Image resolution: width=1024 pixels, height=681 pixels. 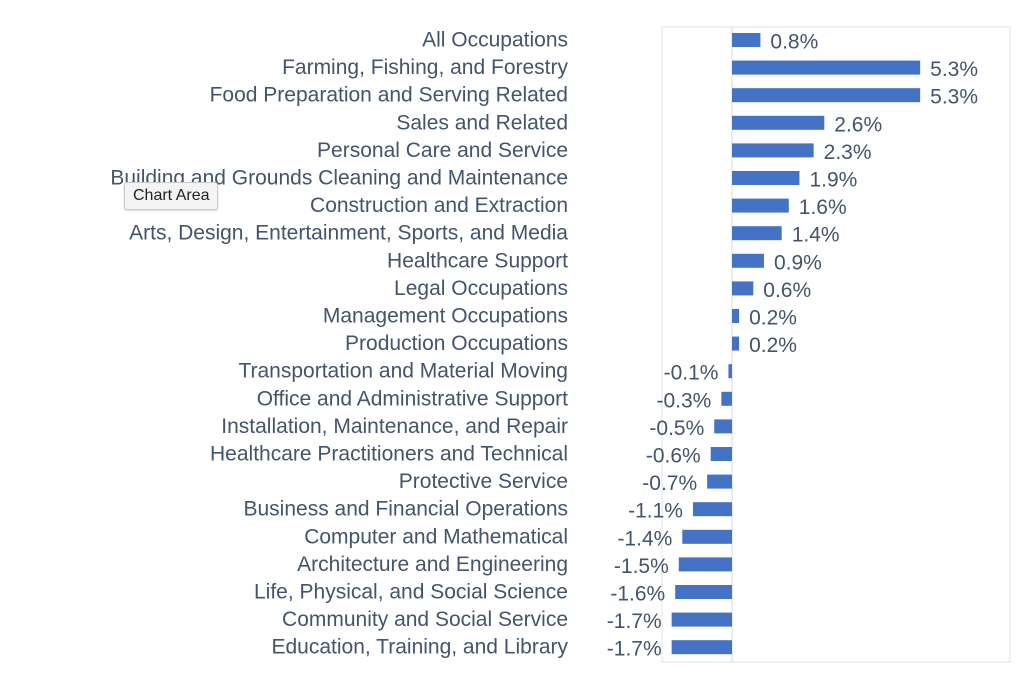 What do you see at coordinates (481, 288) in the screenshot?
I see `category-label: Legal Occupations` at bounding box center [481, 288].